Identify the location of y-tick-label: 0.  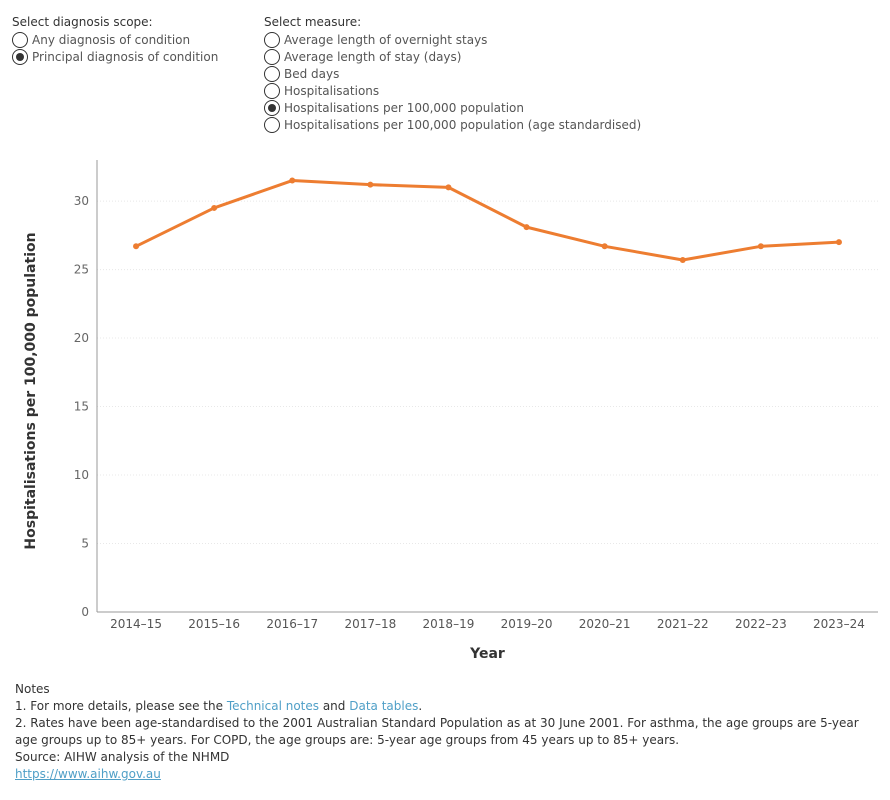
(85, 612).